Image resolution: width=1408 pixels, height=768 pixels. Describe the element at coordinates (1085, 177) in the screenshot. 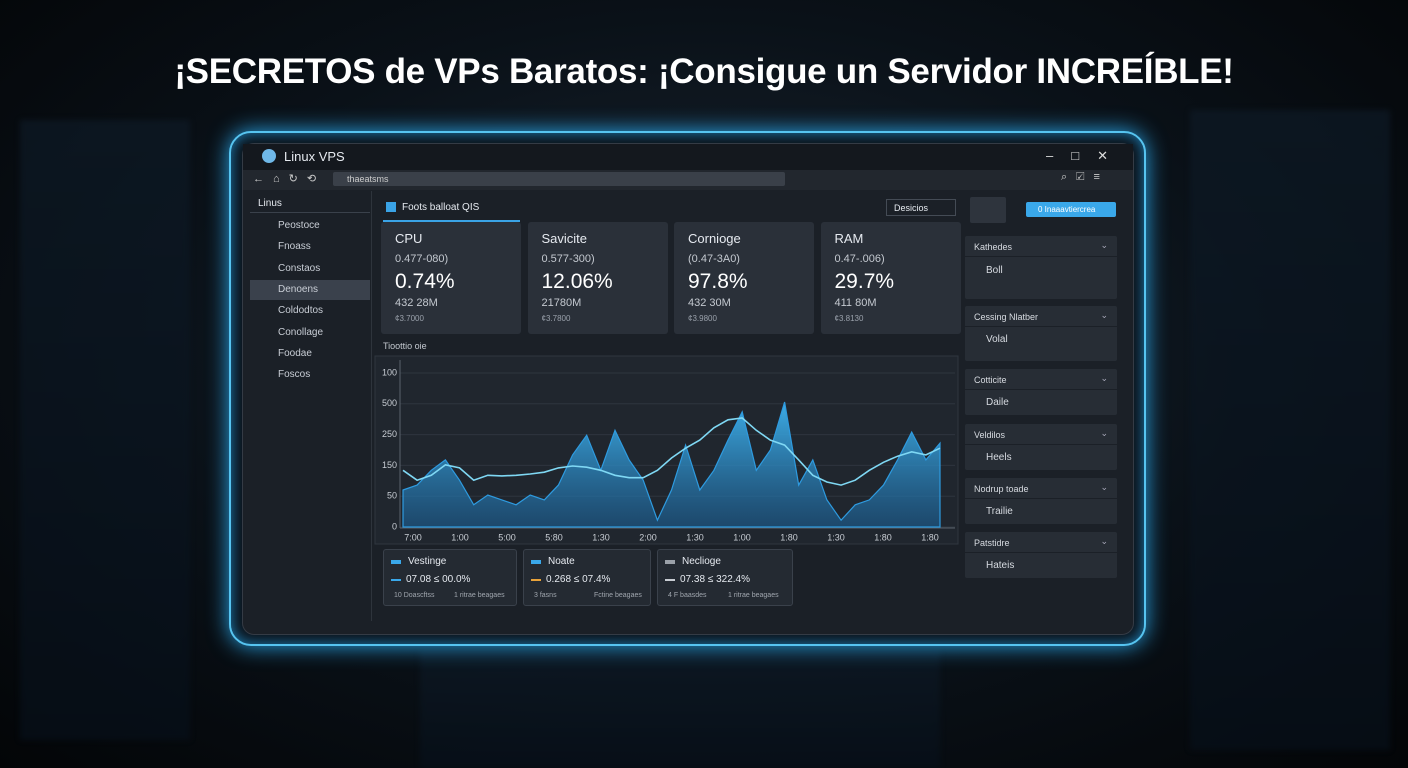

I see `nav-icons: ⌕☑≡` at that location.